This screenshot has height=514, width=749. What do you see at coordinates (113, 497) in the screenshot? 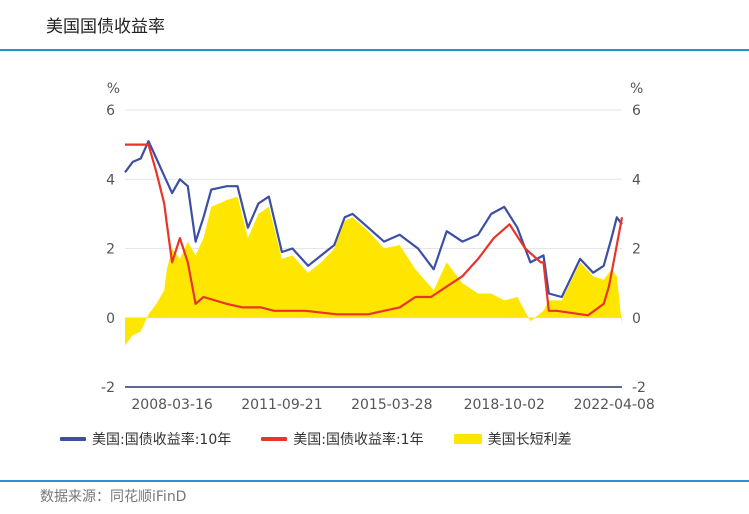
I see `data-source: 数据来源：同花顺iFinD` at bounding box center [113, 497].